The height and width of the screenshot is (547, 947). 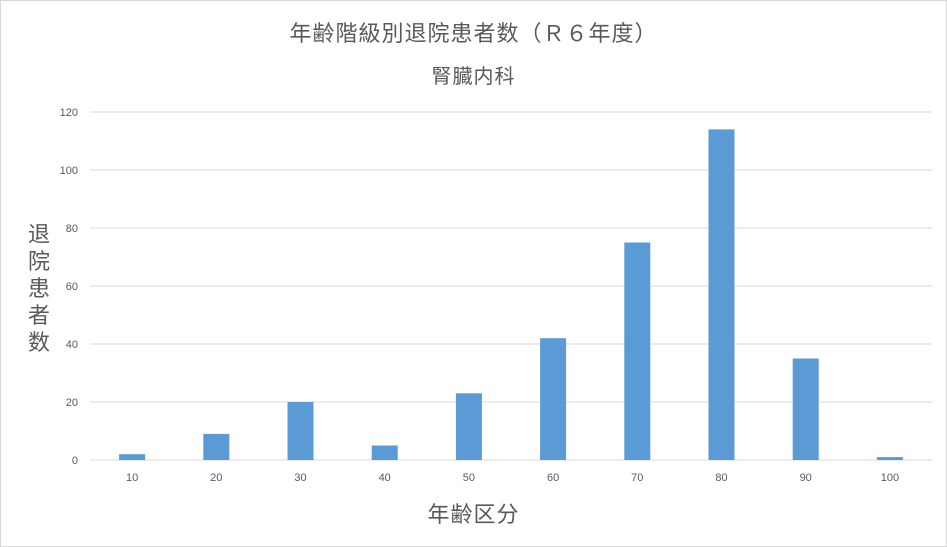 What do you see at coordinates (473, 515) in the screenshot?
I see `x-axis-label: 年齢区分` at bounding box center [473, 515].